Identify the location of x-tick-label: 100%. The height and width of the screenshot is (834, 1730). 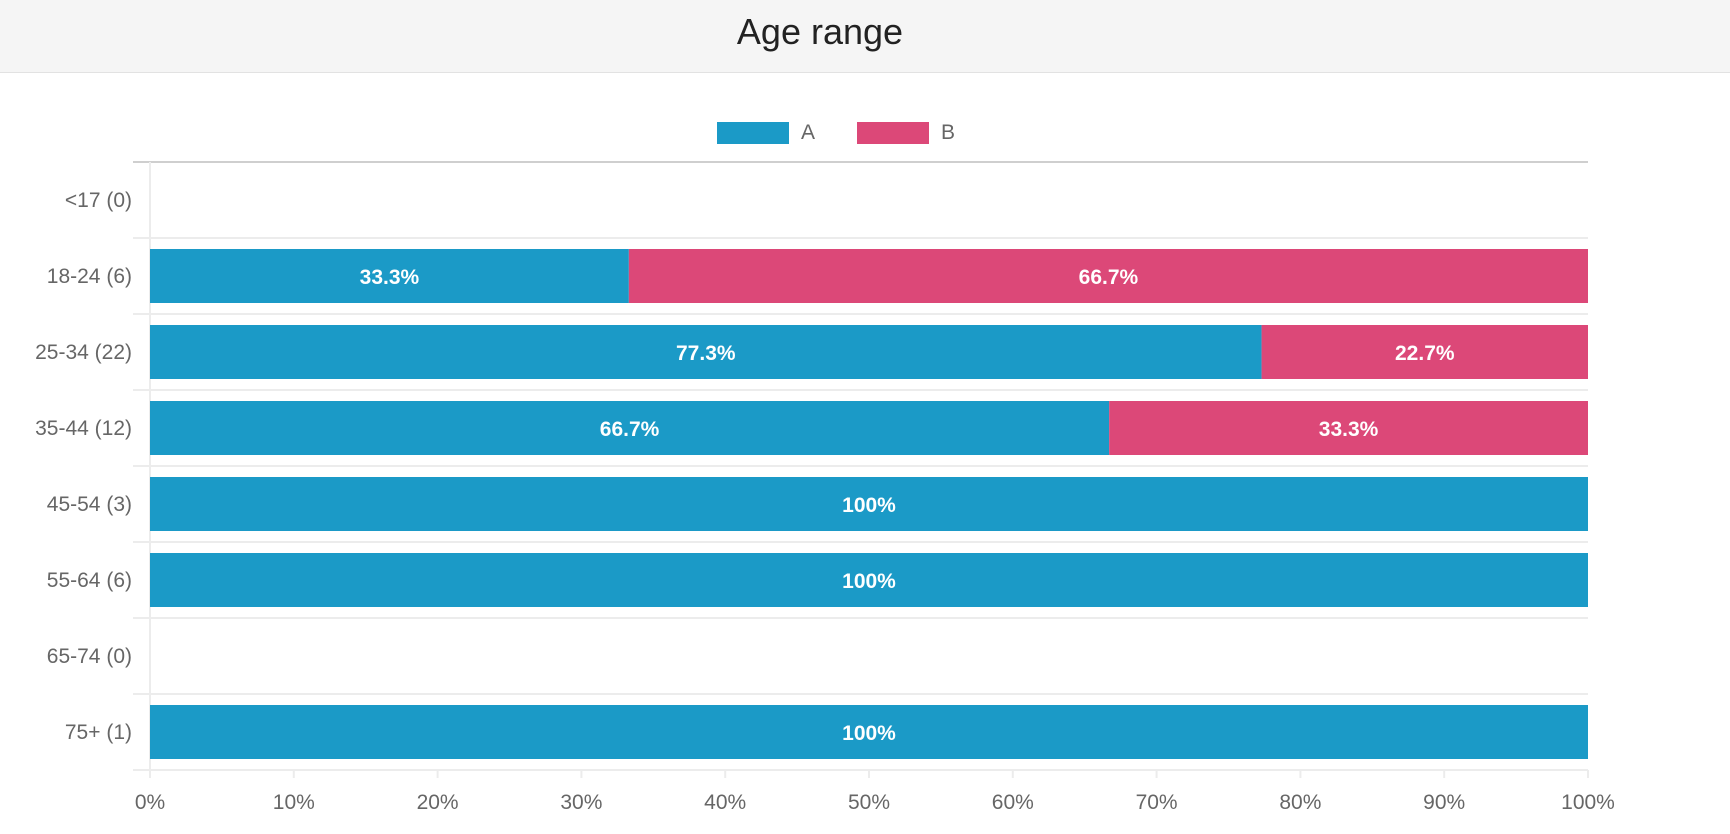
(1588, 802).